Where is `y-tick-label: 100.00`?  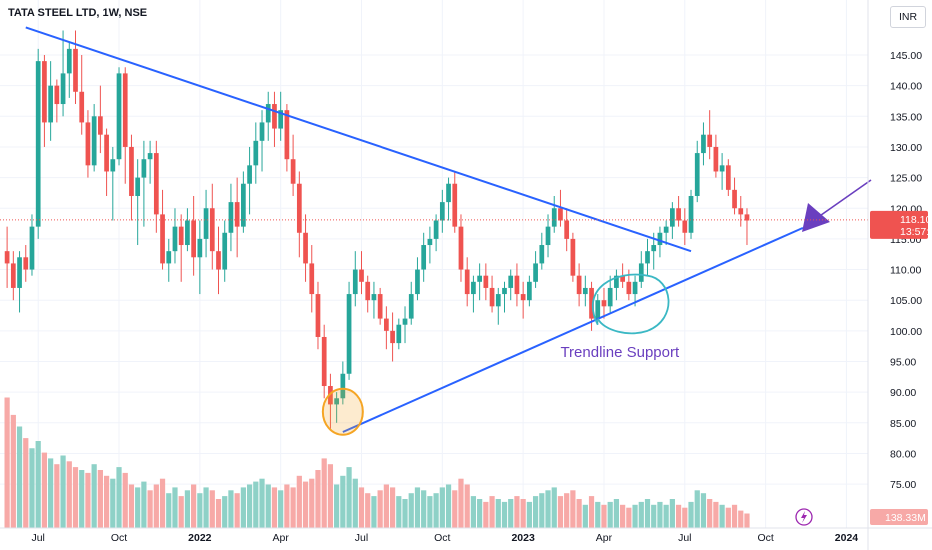 y-tick-label: 100.00 is located at coordinates (906, 332).